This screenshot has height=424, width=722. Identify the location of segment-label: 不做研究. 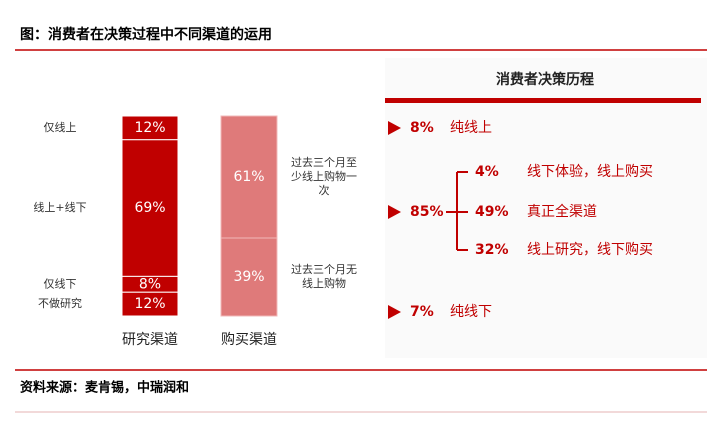
(60, 303).